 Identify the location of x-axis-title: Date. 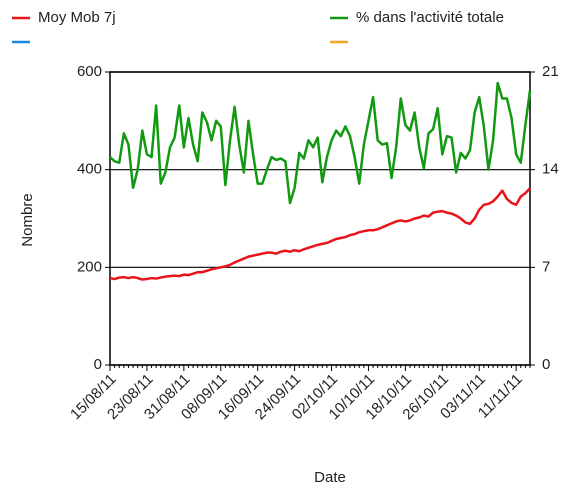
(330, 477).